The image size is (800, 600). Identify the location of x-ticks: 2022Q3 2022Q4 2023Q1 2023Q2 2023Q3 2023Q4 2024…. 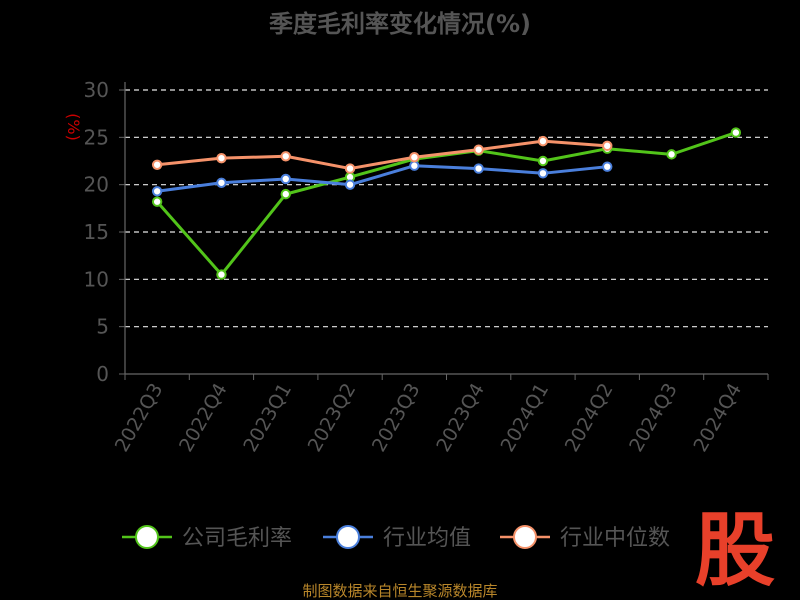
(428, 418).